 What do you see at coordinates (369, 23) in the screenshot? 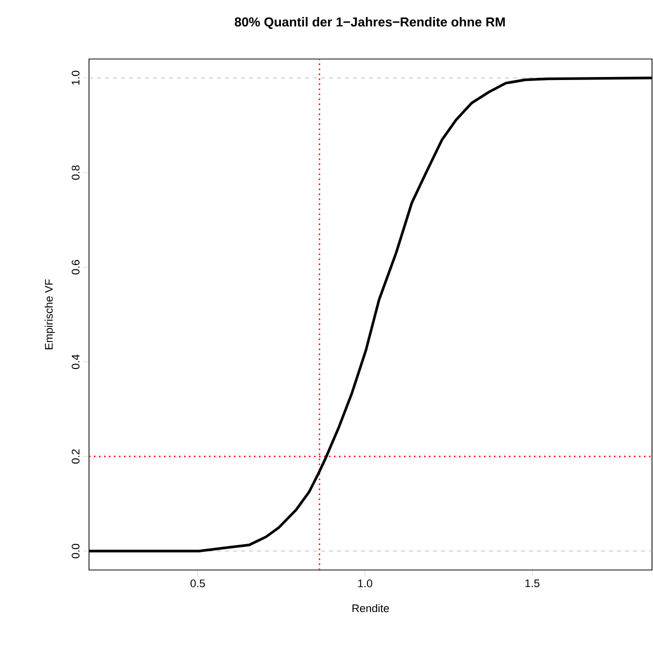
I see `chart-title: 80% Quantil der 1−Jahres−Rendite ohne RM` at bounding box center [369, 23].